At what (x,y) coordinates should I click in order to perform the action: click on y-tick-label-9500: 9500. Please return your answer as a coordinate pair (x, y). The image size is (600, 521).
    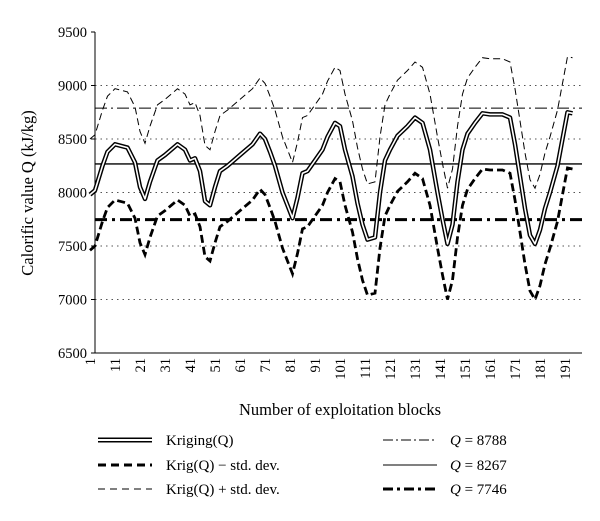
    Looking at the image, I should click on (72, 33).